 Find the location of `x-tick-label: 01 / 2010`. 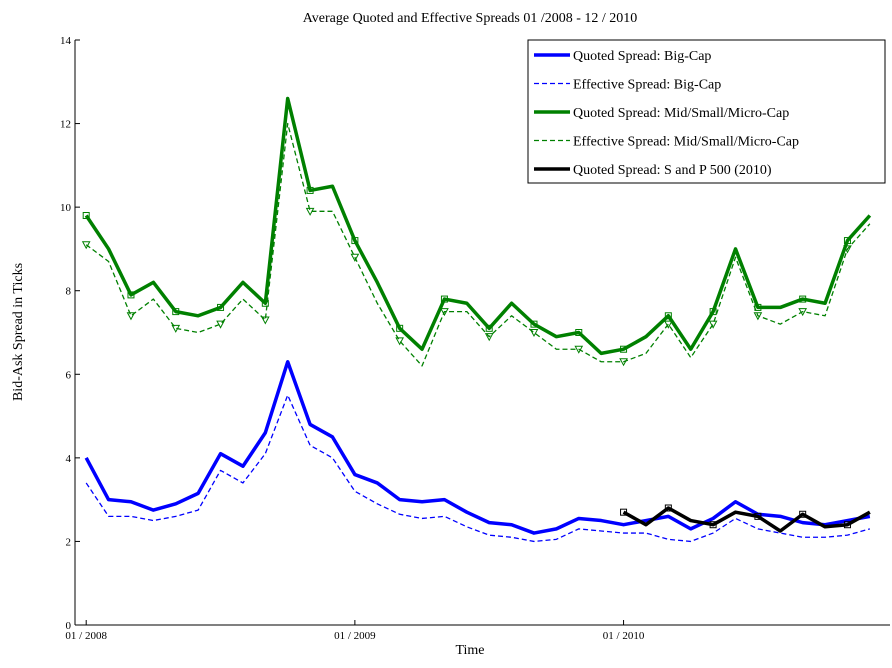

x-tick-label: 01 / 2010 is located at coordinates (624, 636).